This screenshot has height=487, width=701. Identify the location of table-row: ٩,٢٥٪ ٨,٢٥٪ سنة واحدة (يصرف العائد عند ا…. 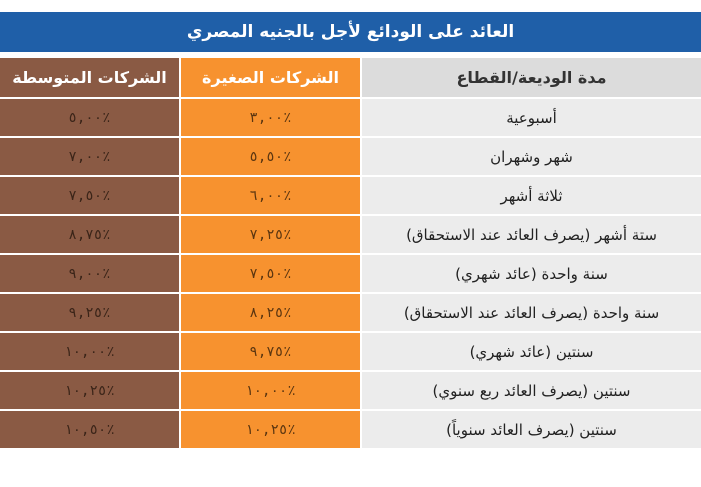
(350, 313).